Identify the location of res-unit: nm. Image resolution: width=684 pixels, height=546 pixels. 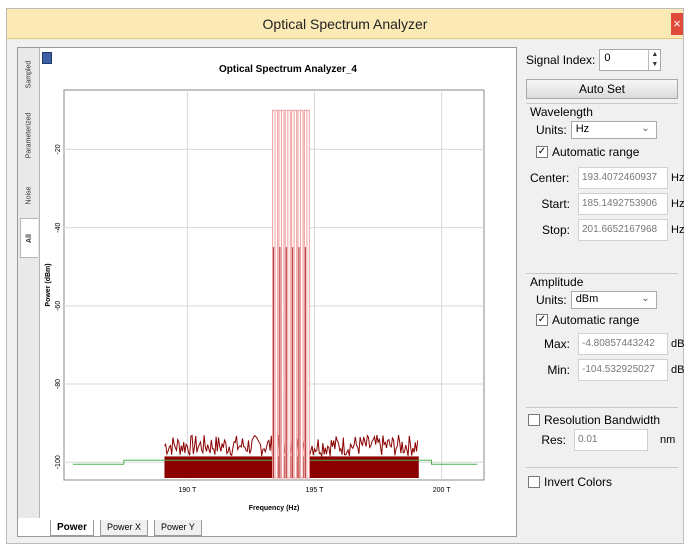
(668, 440).